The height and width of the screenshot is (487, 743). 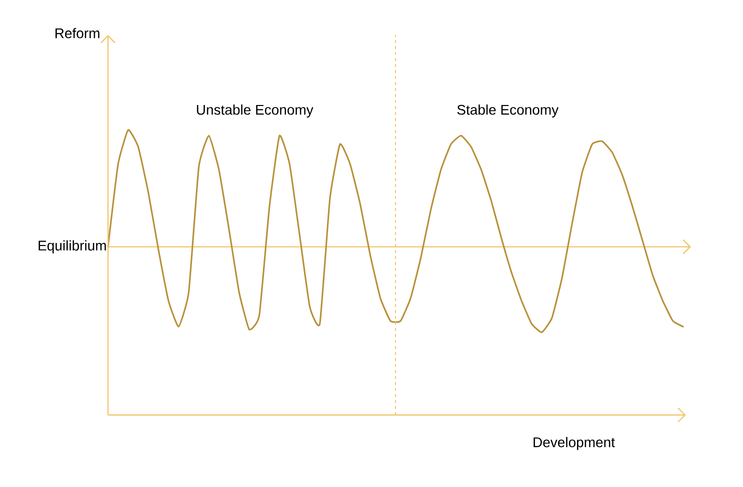 What do you see at coordinates (72, 247) in the screenshot?
I see `ref-line-label: Equilibrium` at bounding box center [72, 247].